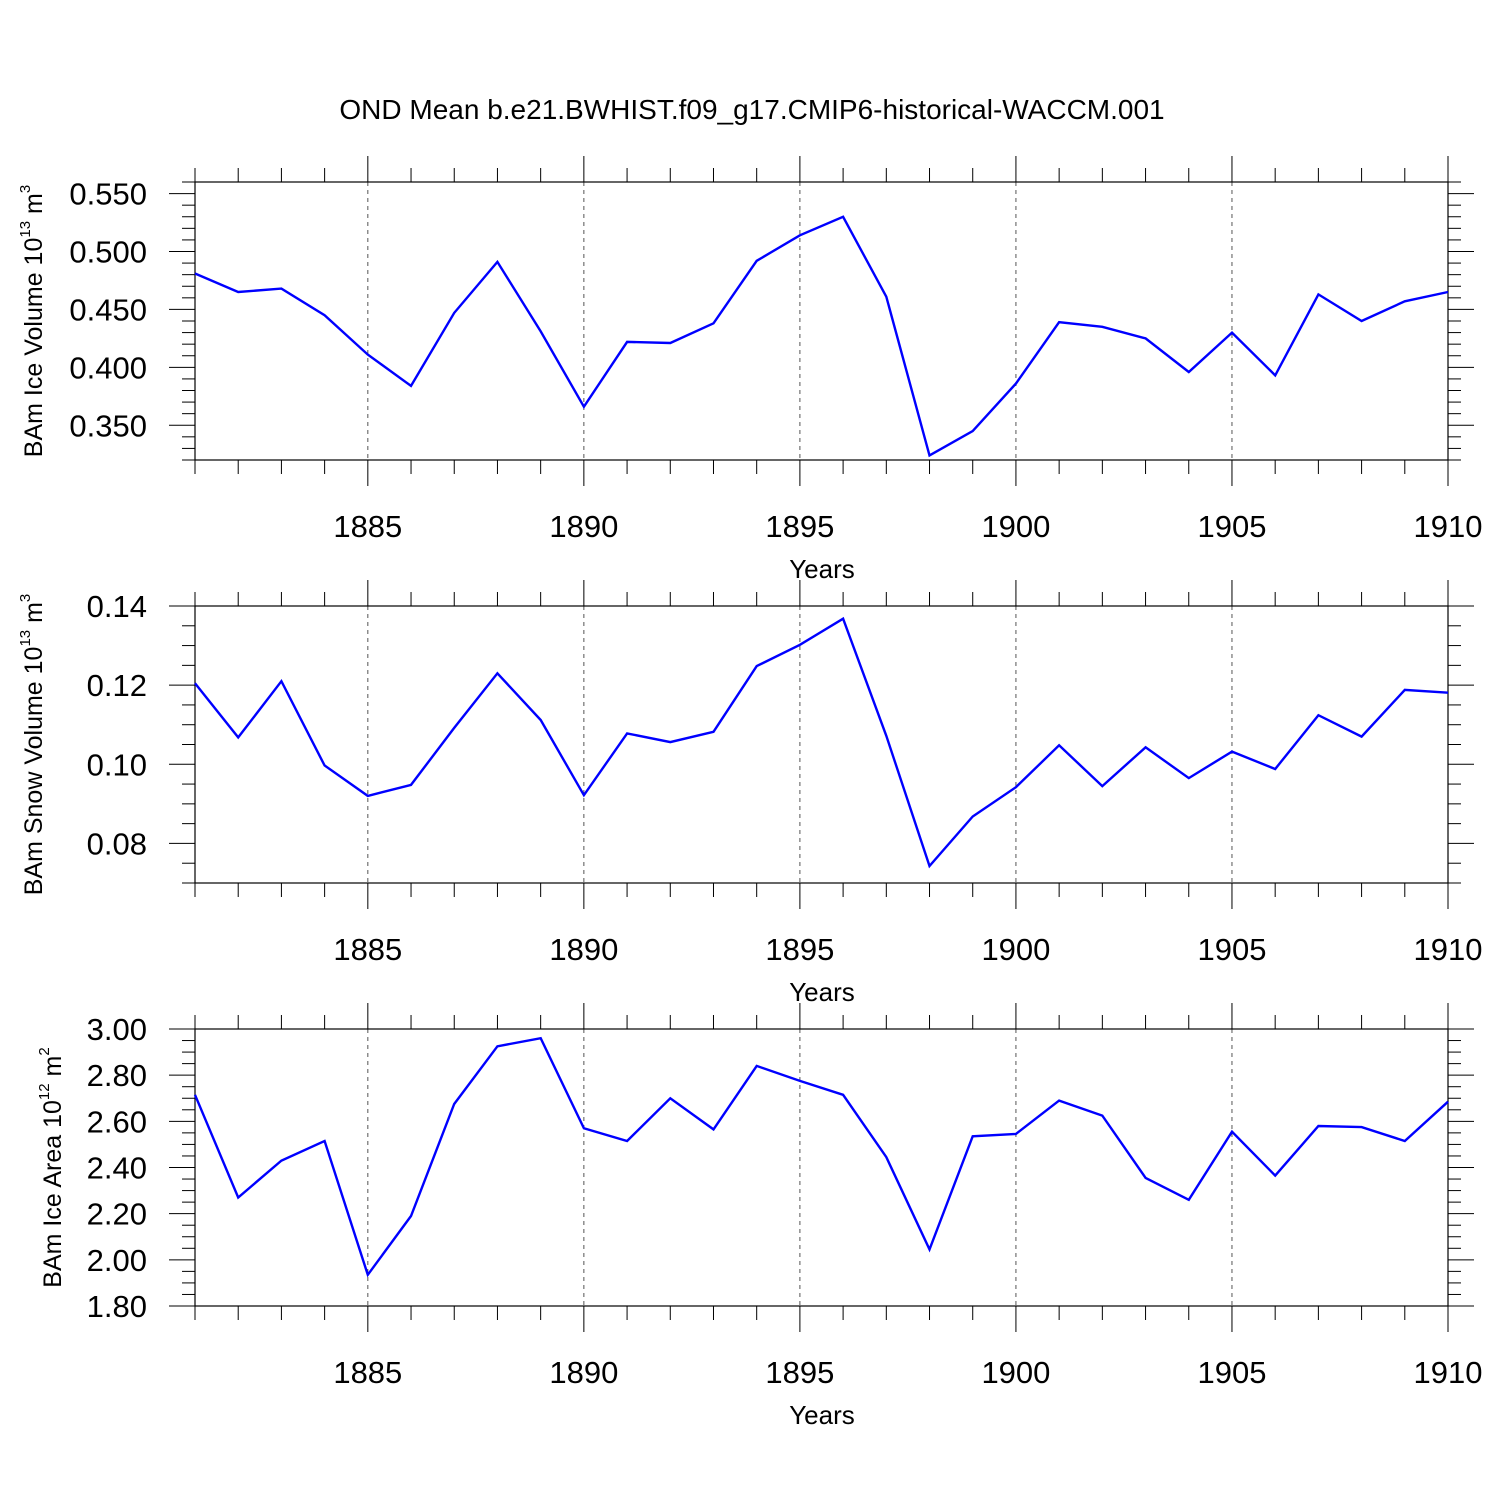 Image resolution: width=1500 pixels, height=1500 pixels. Describe the element at coordinates (108, 309) in the screenshot. I see `y-tick-label: 0.450` at that location.